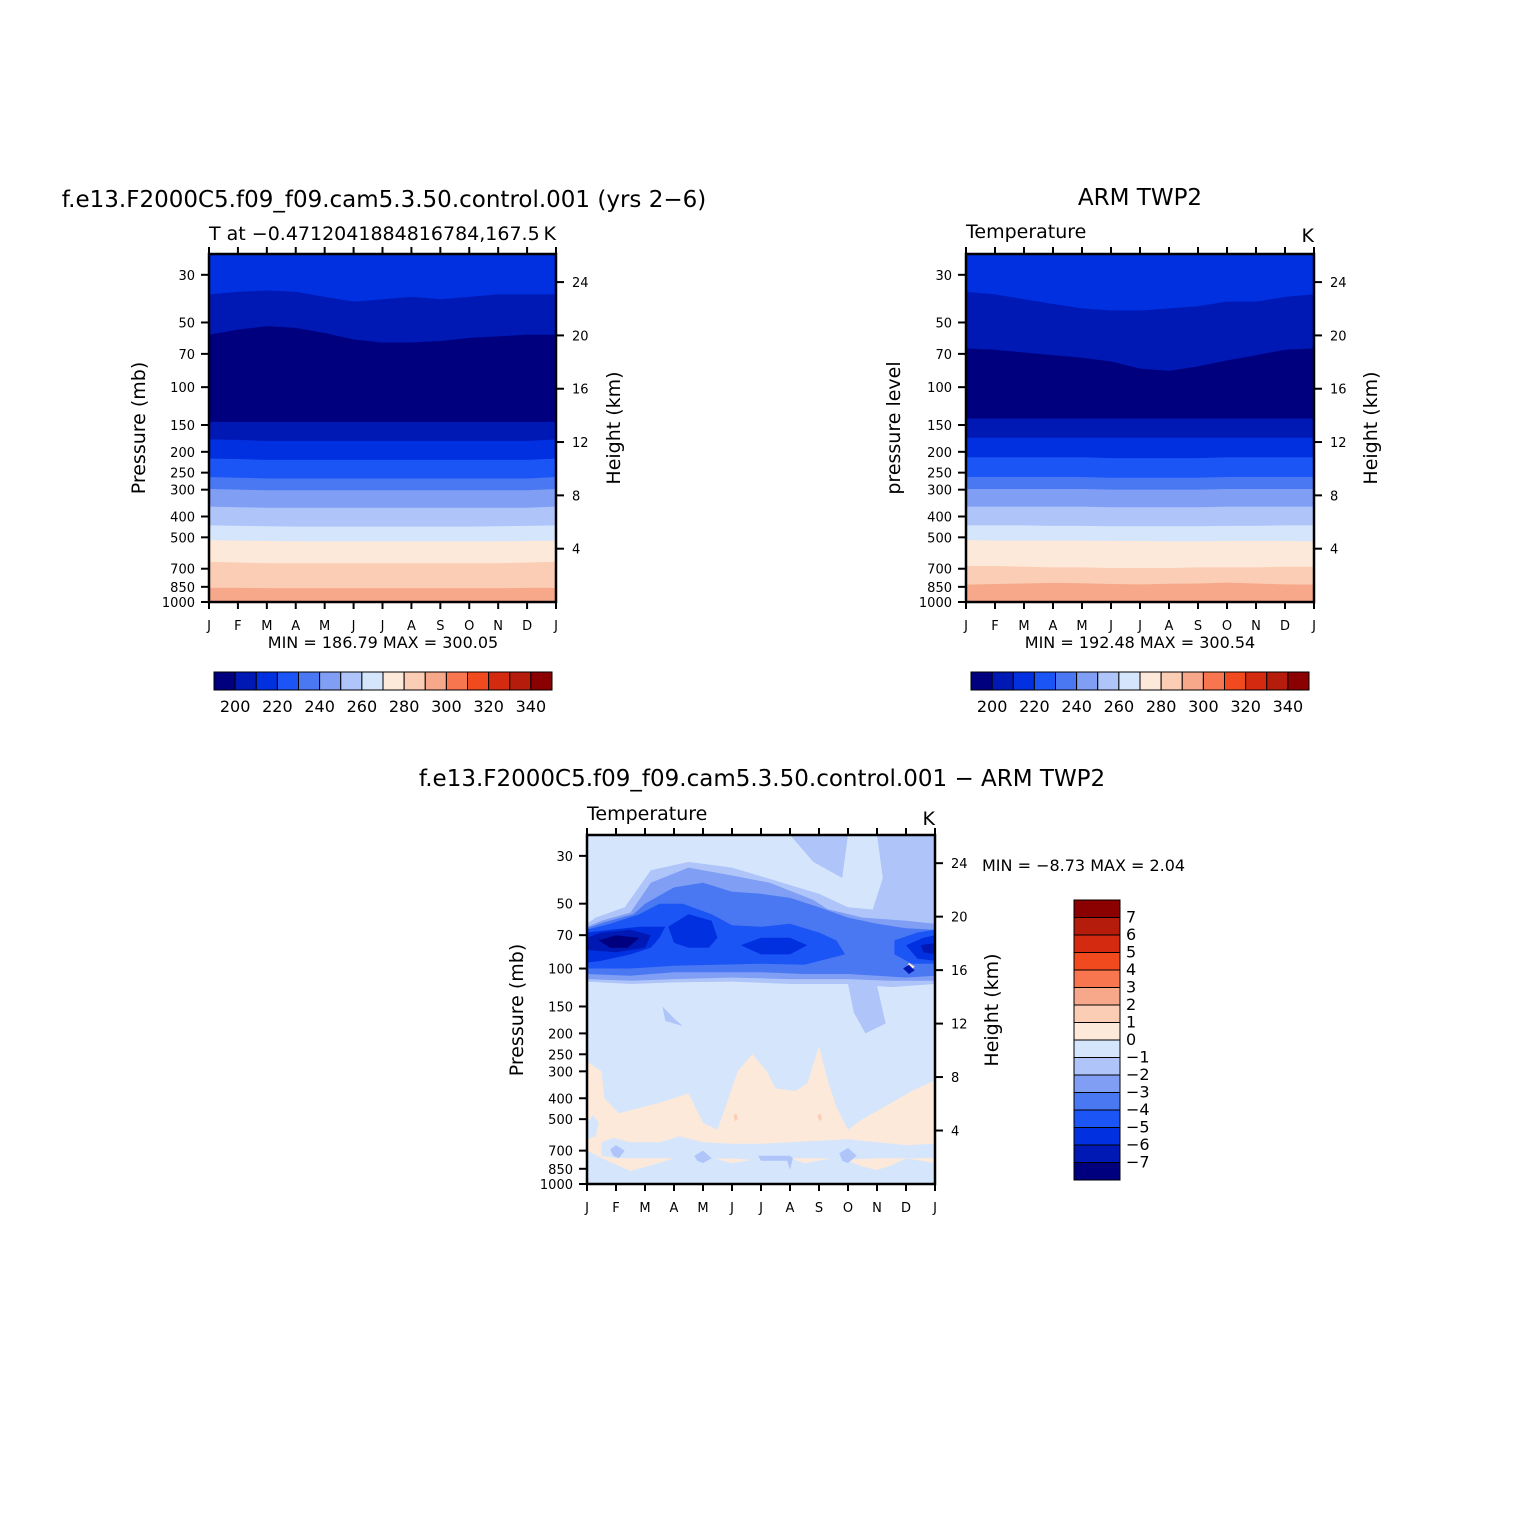 This screenshot has height=1524, width=1524. I want to click on y-right-tick-label-obs: 16, so click(1338, 390).